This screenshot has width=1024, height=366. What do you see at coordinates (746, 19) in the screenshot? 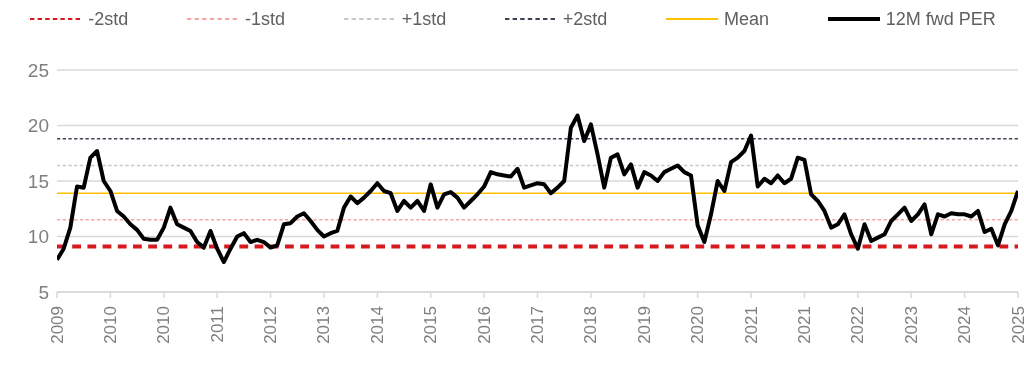
I see `legend-label: Mean` at bounding box center [746, 19].